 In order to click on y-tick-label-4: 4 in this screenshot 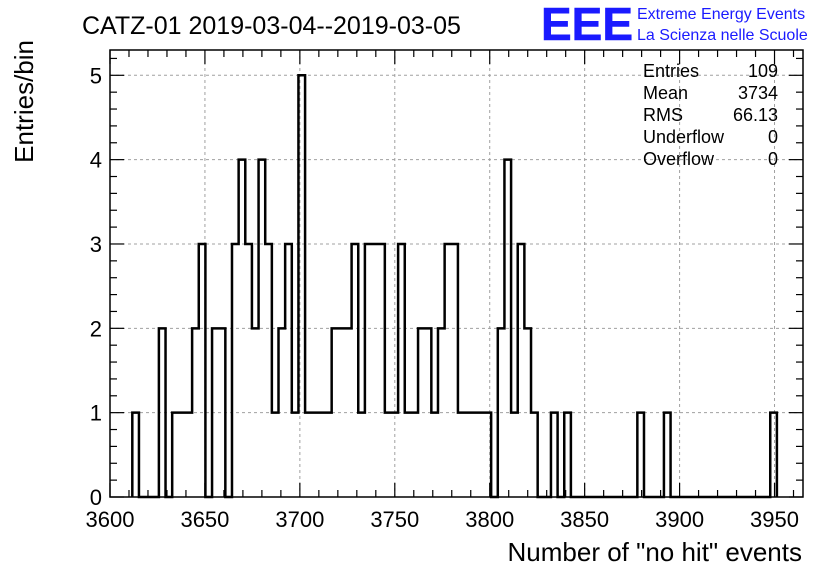, I will do `click(96, 160)`.